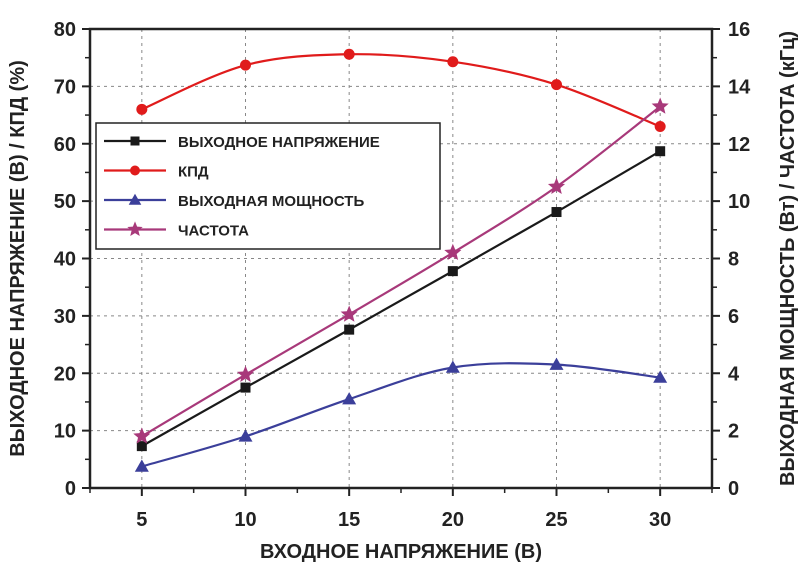 This screenshot has height=566, width=800. What do you see at coordinates (271, 201) in the screenshot?
I see `legend-label: ВЫХОДНАЯ МОЩНОСТЬ` at bounding box center [271, 201].